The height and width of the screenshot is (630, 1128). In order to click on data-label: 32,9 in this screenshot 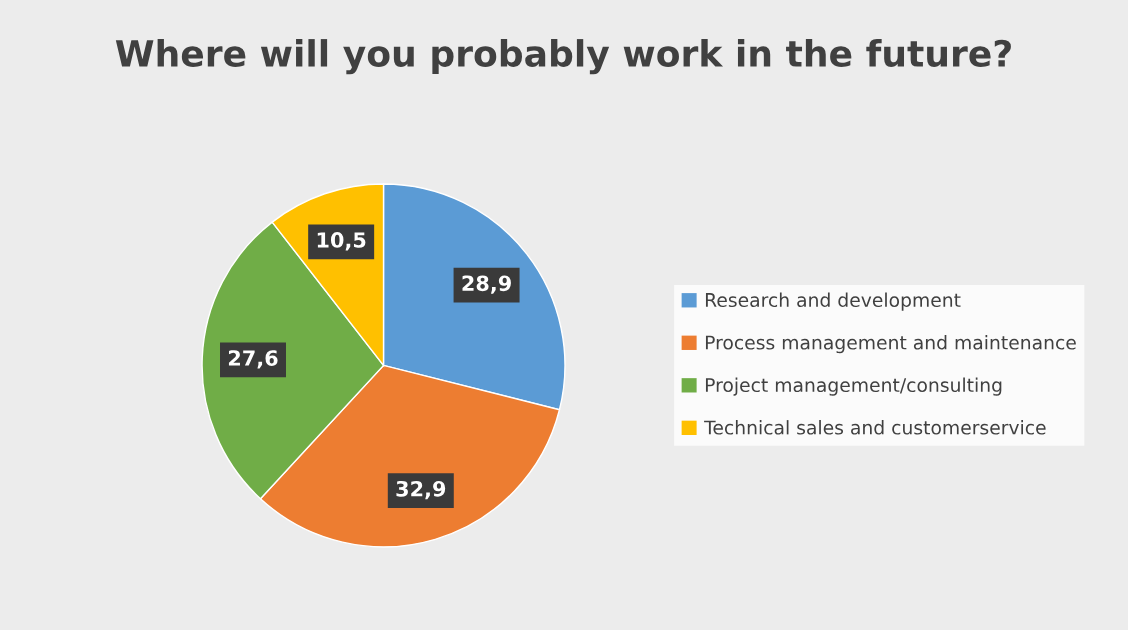, I will do `click(421, 490)`.